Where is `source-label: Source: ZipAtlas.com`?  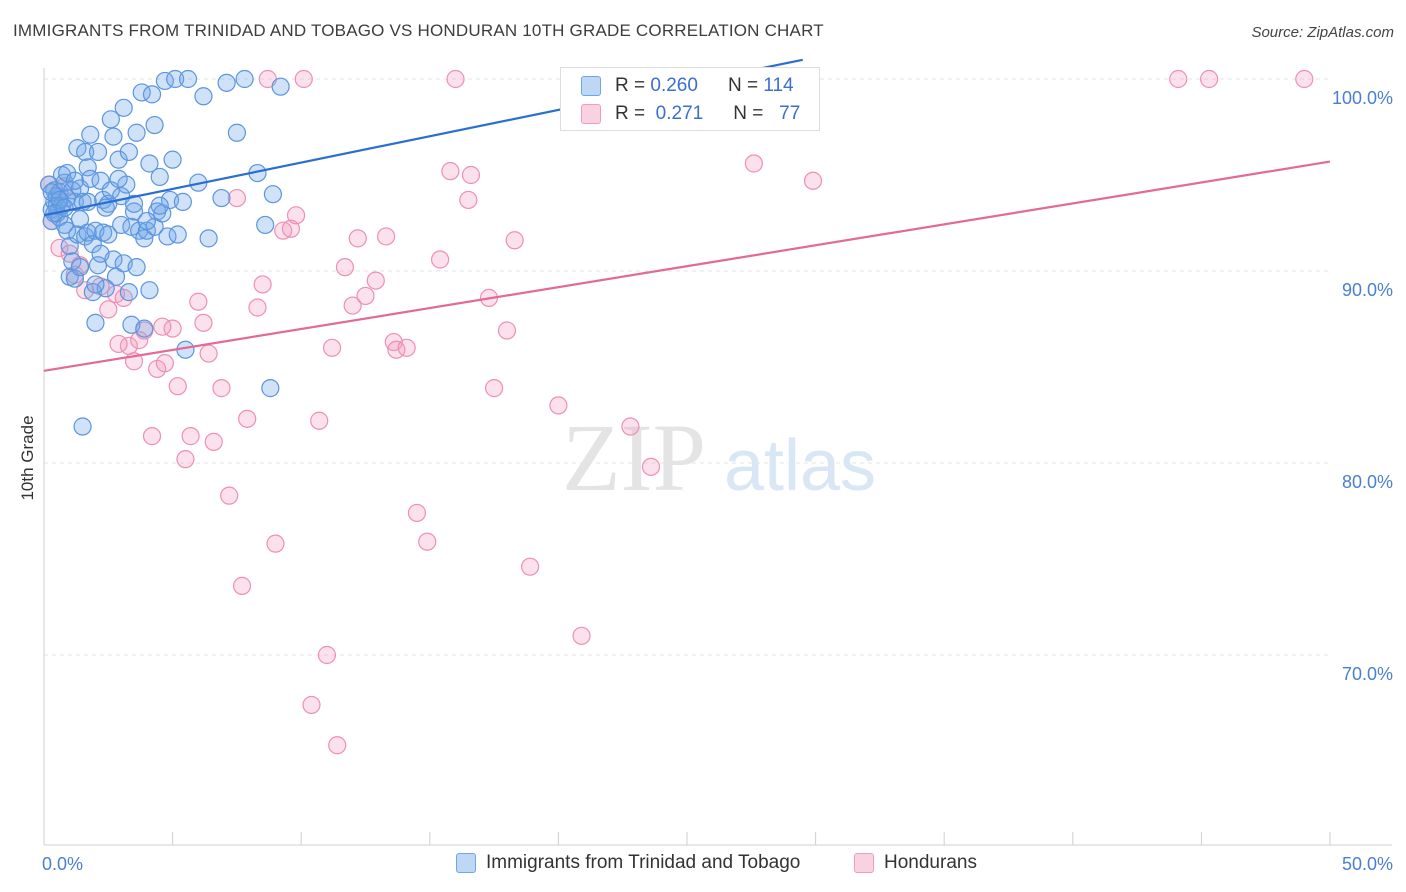
source-label: Source: ZipAtlas.com is located at coordinates (1322, 32).